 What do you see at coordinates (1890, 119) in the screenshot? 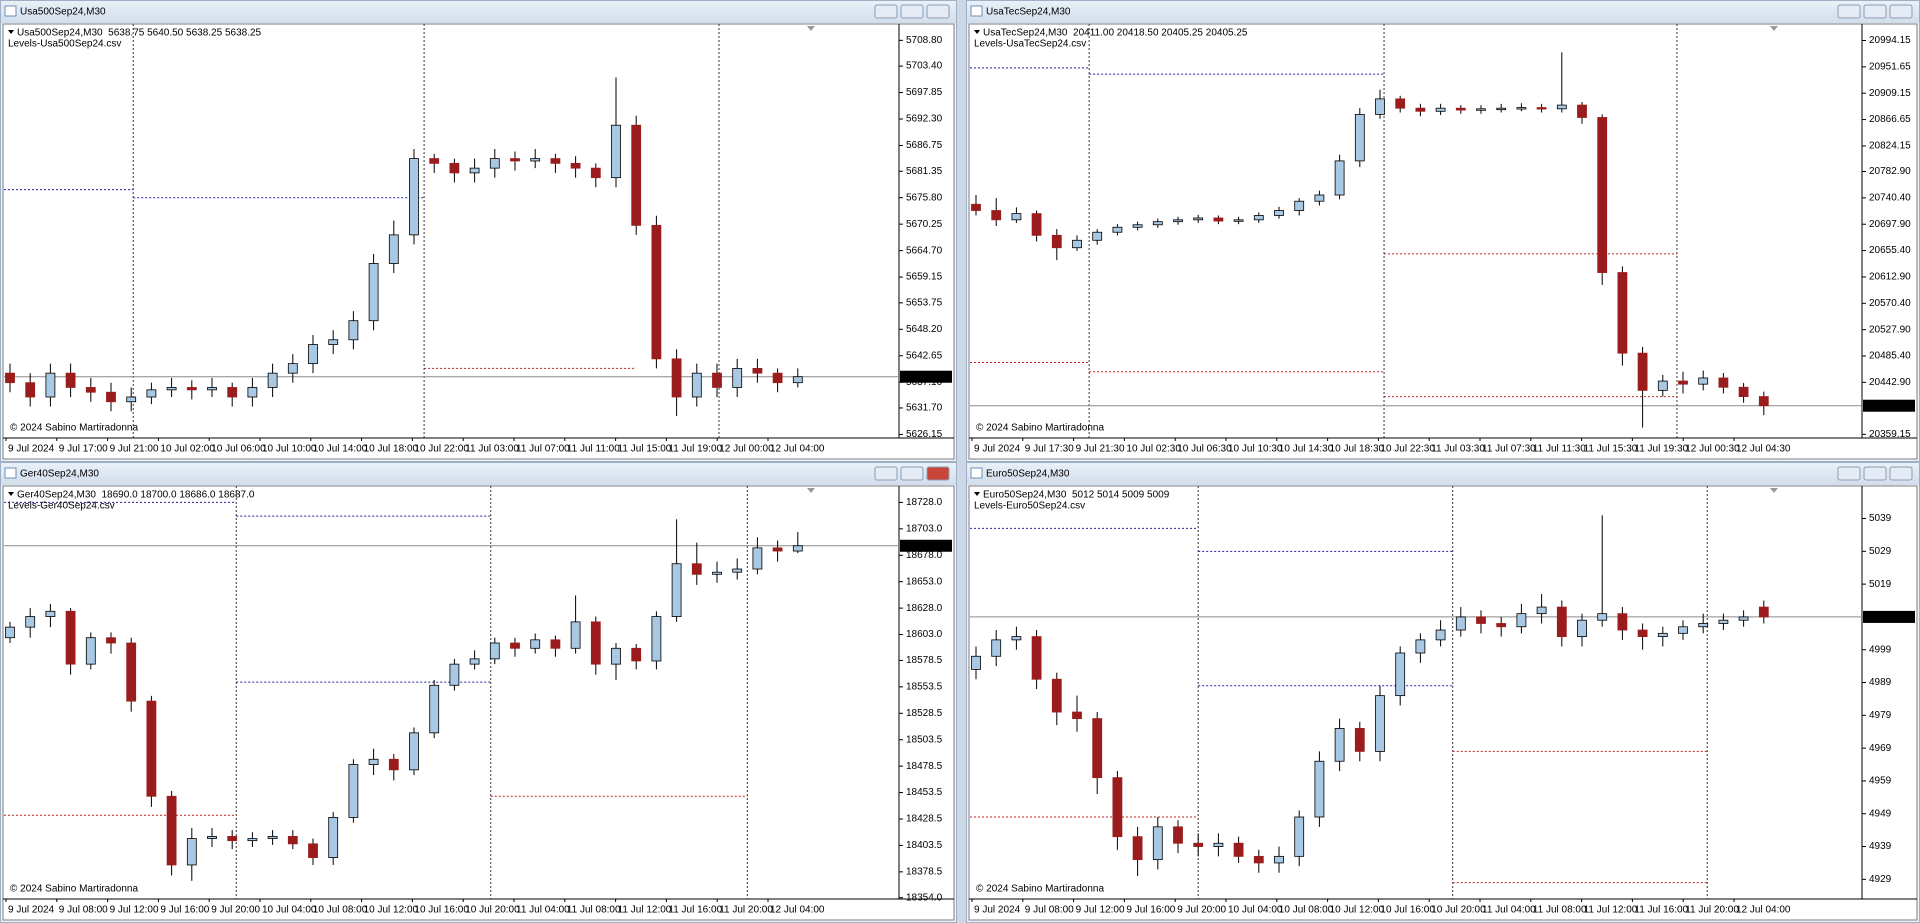
I see `y-tick-label: 20866.65` at bounding box center [1890, 119].